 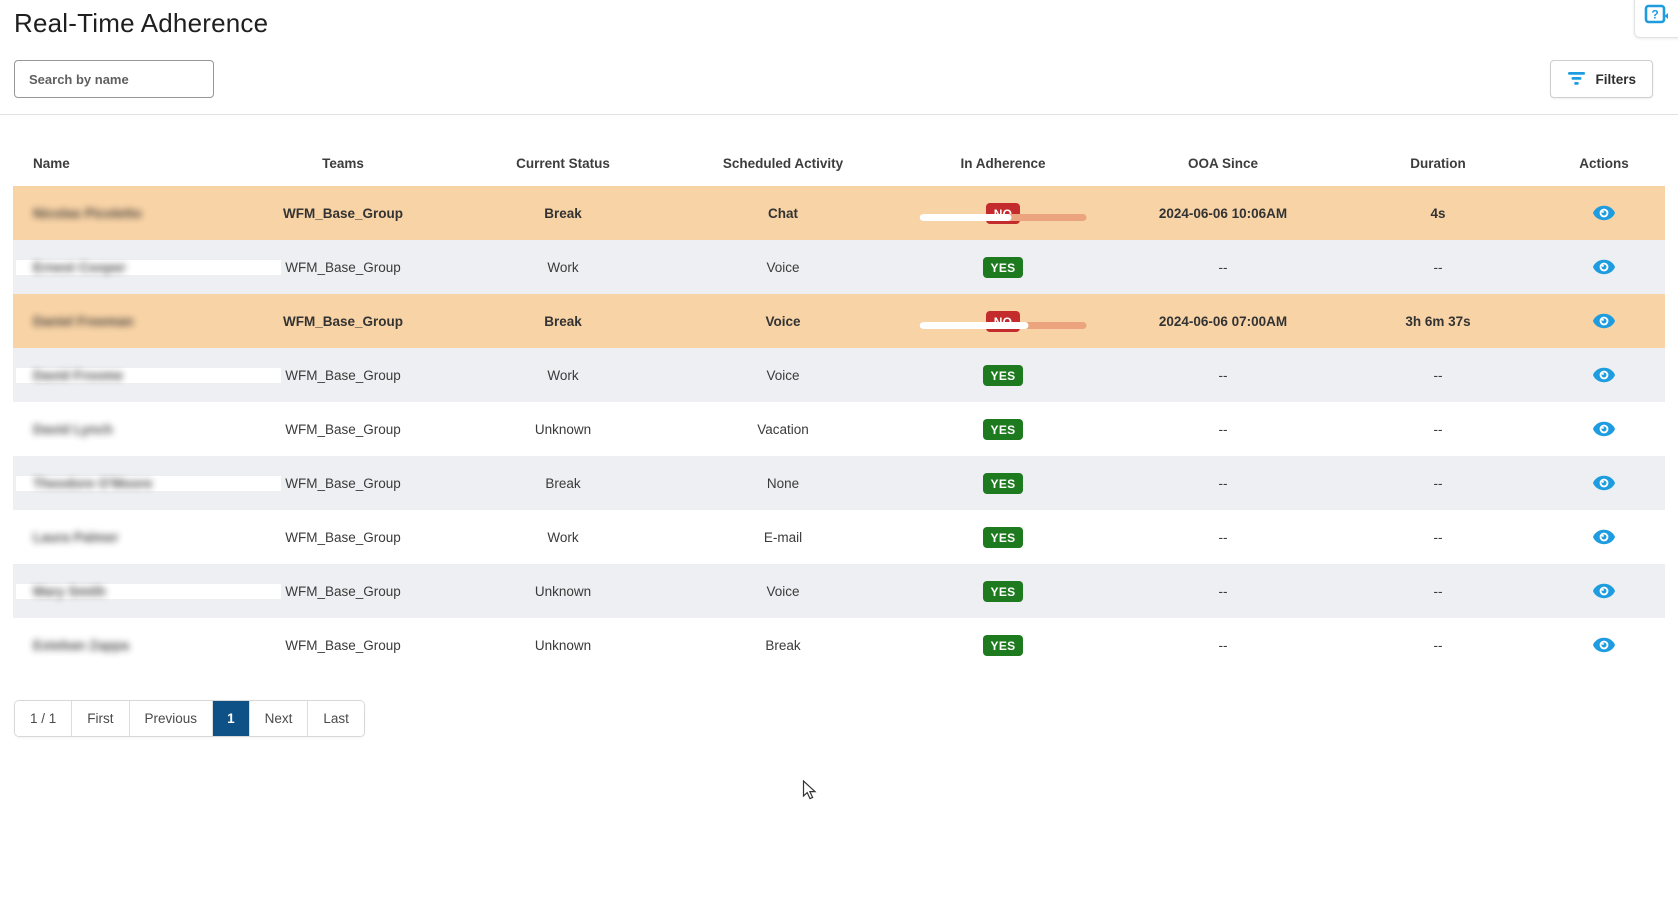 I want to click on activity-cell: None, so click(x=783, y=483).